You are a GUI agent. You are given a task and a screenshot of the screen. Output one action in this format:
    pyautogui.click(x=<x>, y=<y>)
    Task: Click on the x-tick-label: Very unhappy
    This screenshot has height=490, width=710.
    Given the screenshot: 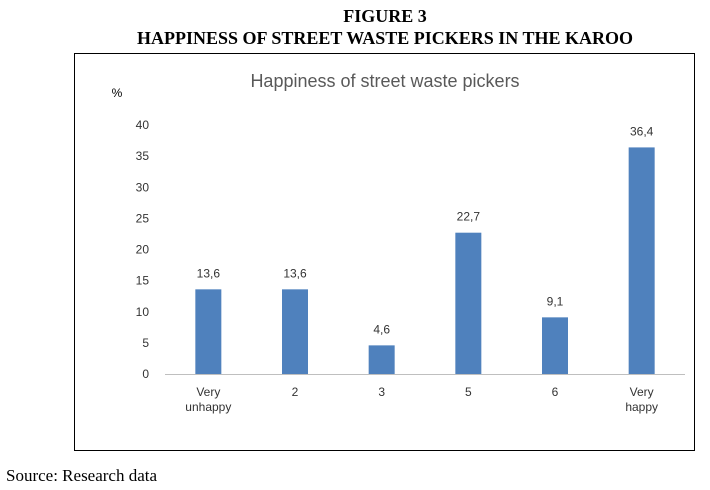 What is the action you would take?
    pyautogui.click(x=208, y=399)
    